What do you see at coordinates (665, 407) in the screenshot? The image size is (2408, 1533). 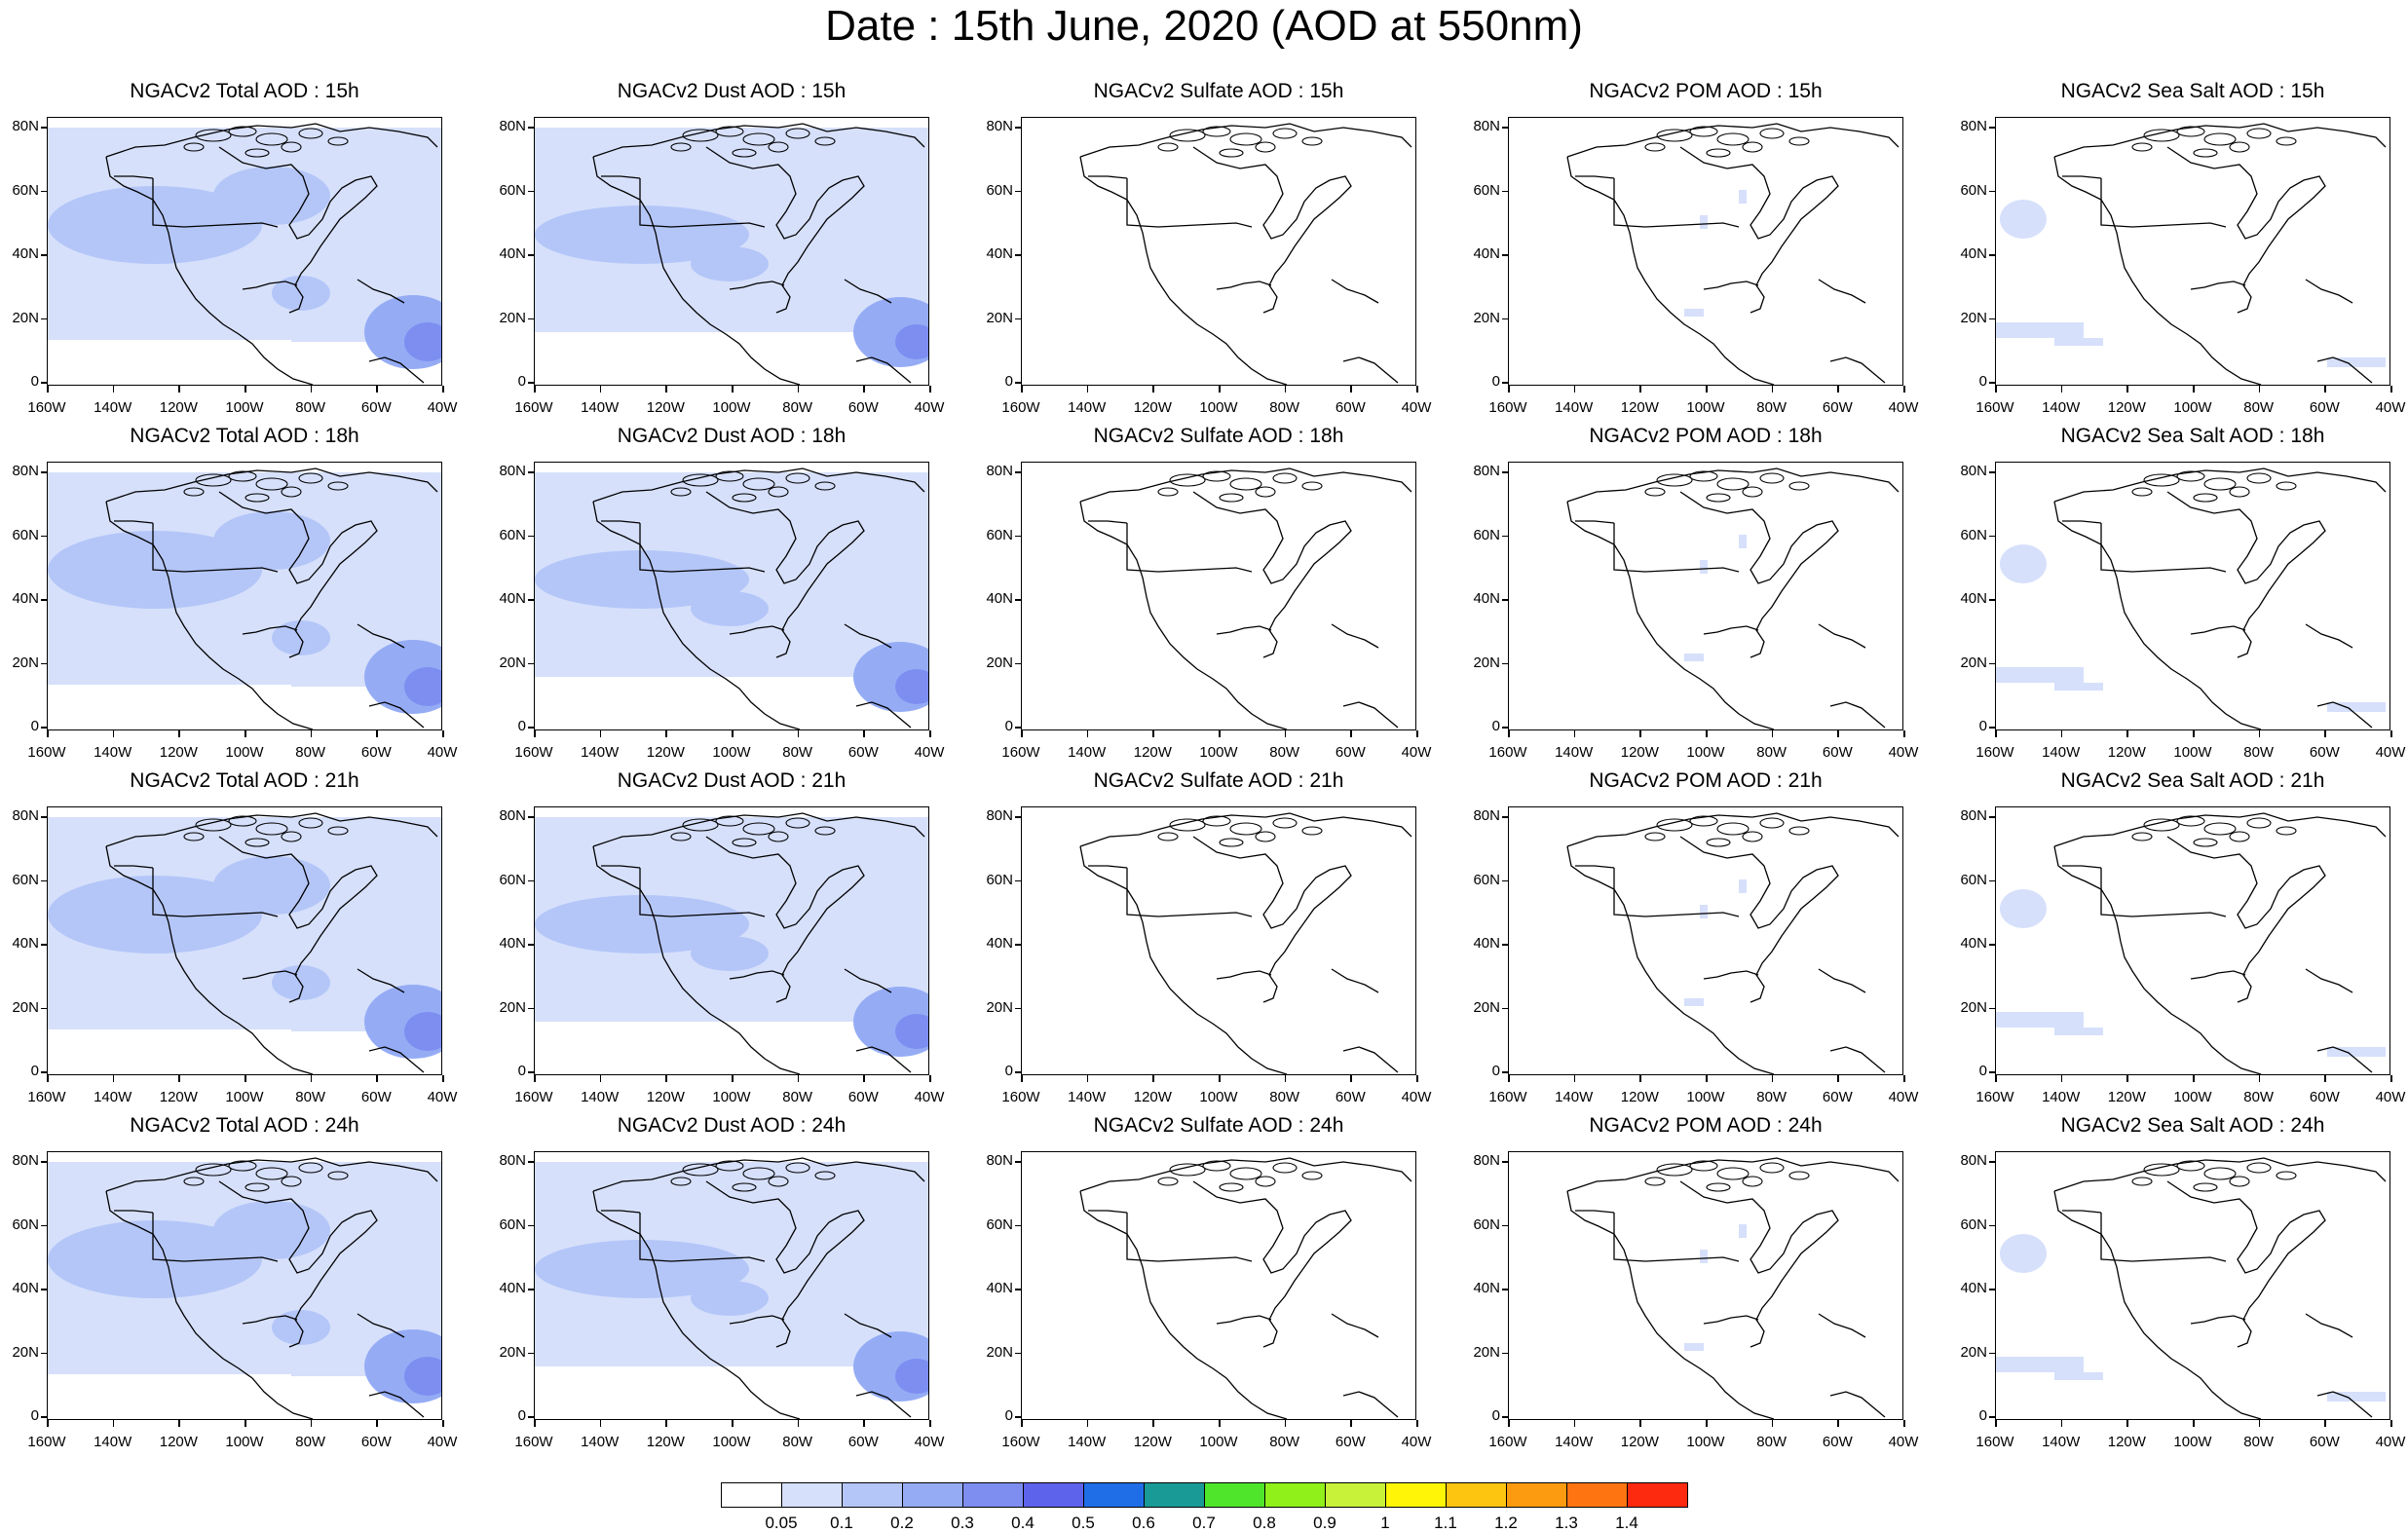 I see `lon-tick-label: 120W` at bounding box center [665, 407].